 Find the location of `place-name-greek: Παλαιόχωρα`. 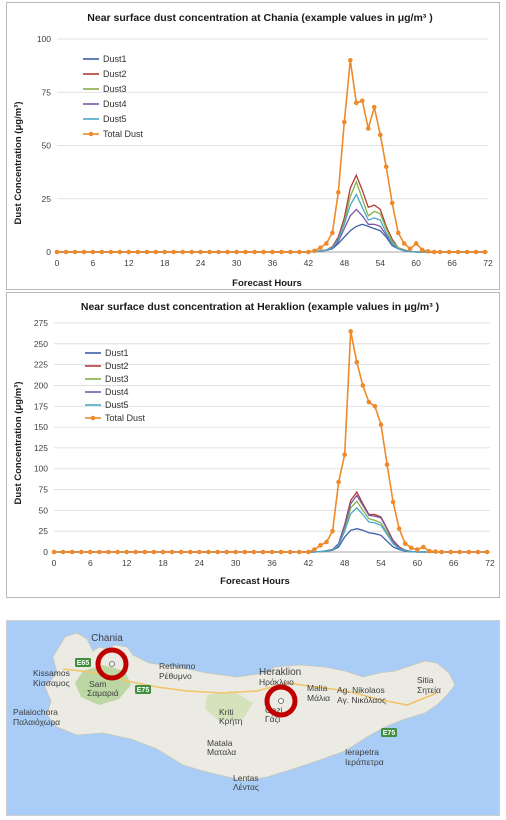

place-name-greek: Παλαιόχωρα is located at coordinates (36, 722).